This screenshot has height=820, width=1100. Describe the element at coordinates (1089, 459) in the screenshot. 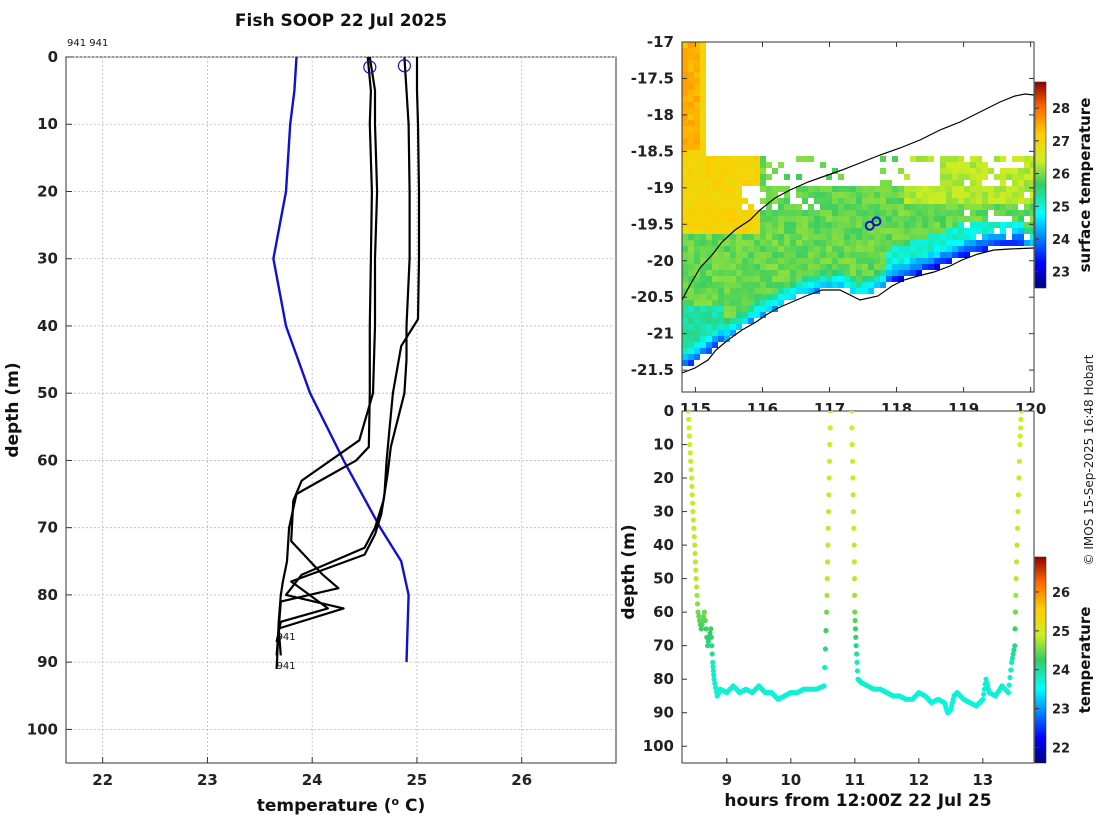

I see `credit-text: © IMOS 15-Sep-2025 16:48 Hobart` at that location.